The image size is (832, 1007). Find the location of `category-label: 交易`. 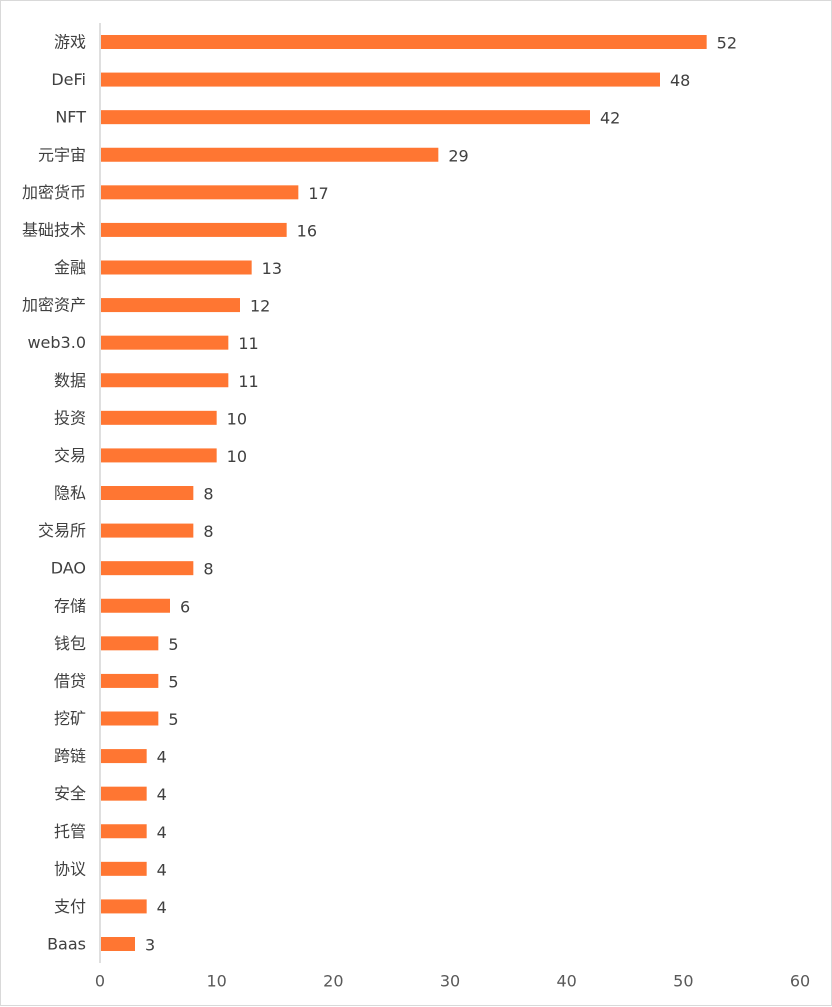

category-label: 交易 is located at coordinates (70, 455).